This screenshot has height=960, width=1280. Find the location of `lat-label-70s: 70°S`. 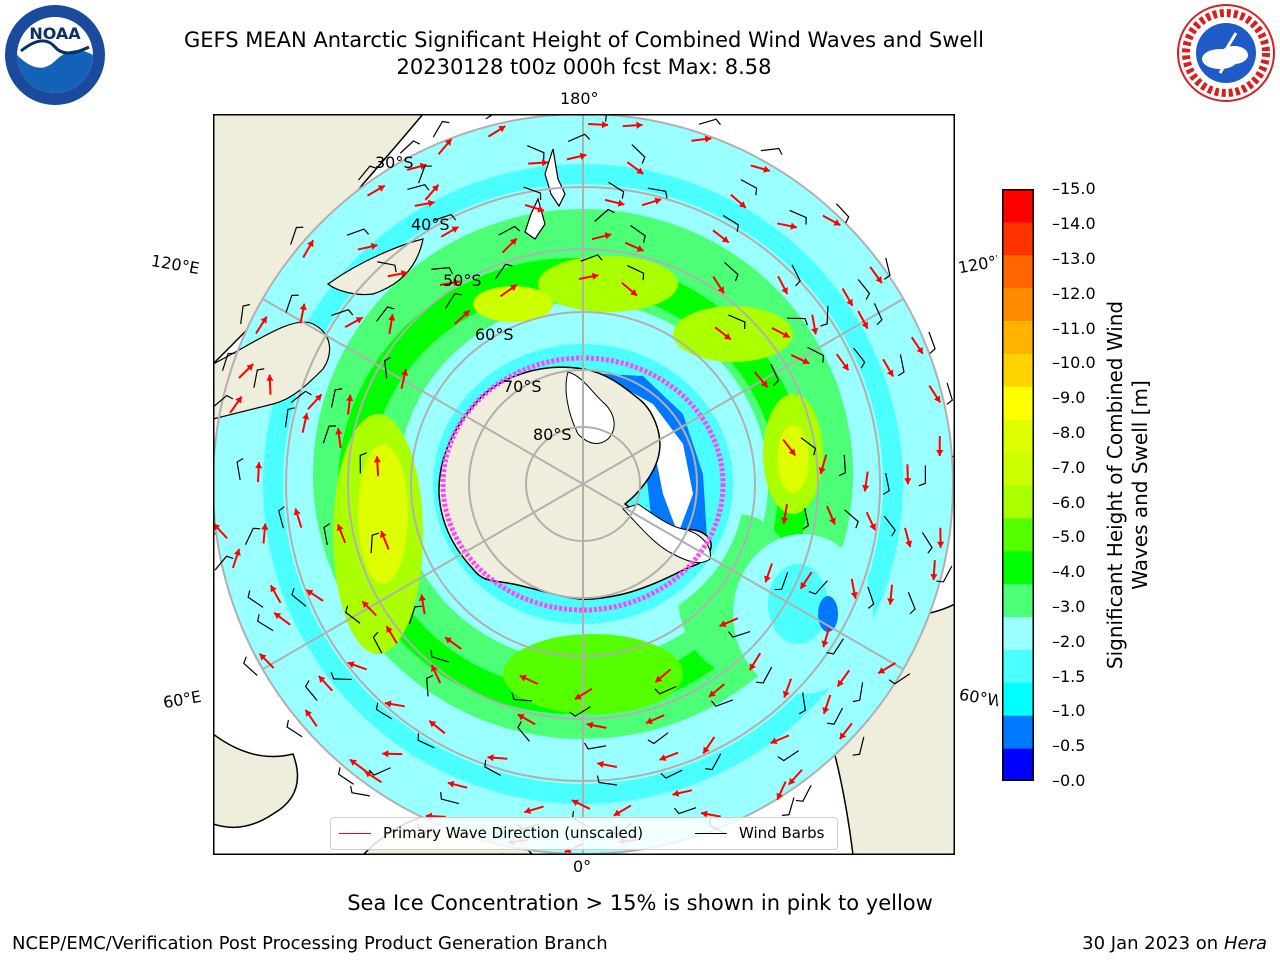

lat-label-70s: 70°S is located at coordinates (522, 386).